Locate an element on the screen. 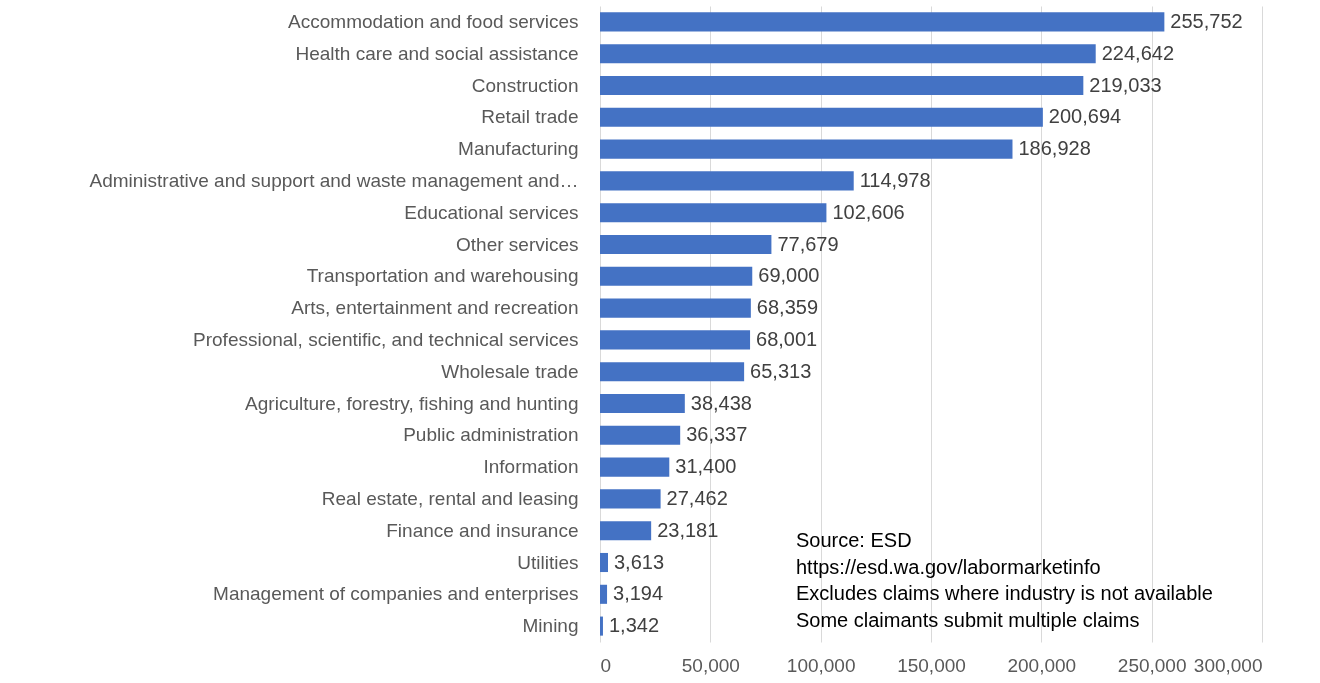  y-tick-label: Construction is located at coordinates (525, 85).